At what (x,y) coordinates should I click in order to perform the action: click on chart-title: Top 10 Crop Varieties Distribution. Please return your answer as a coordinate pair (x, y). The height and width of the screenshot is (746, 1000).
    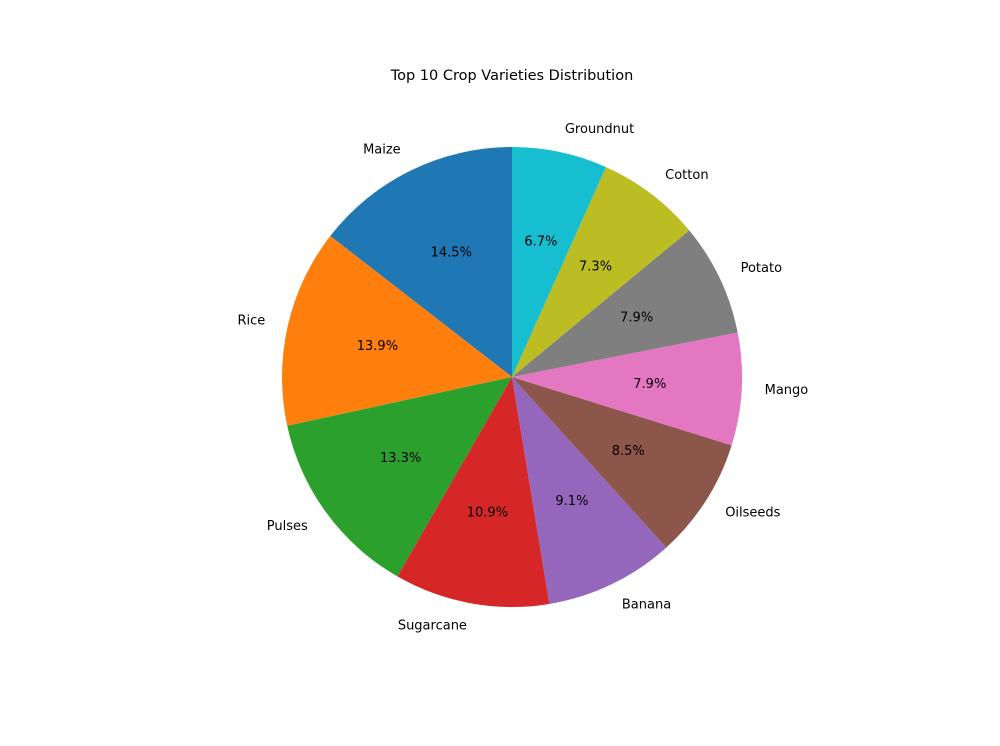
    Looking at the image, I should click on (512, 76).